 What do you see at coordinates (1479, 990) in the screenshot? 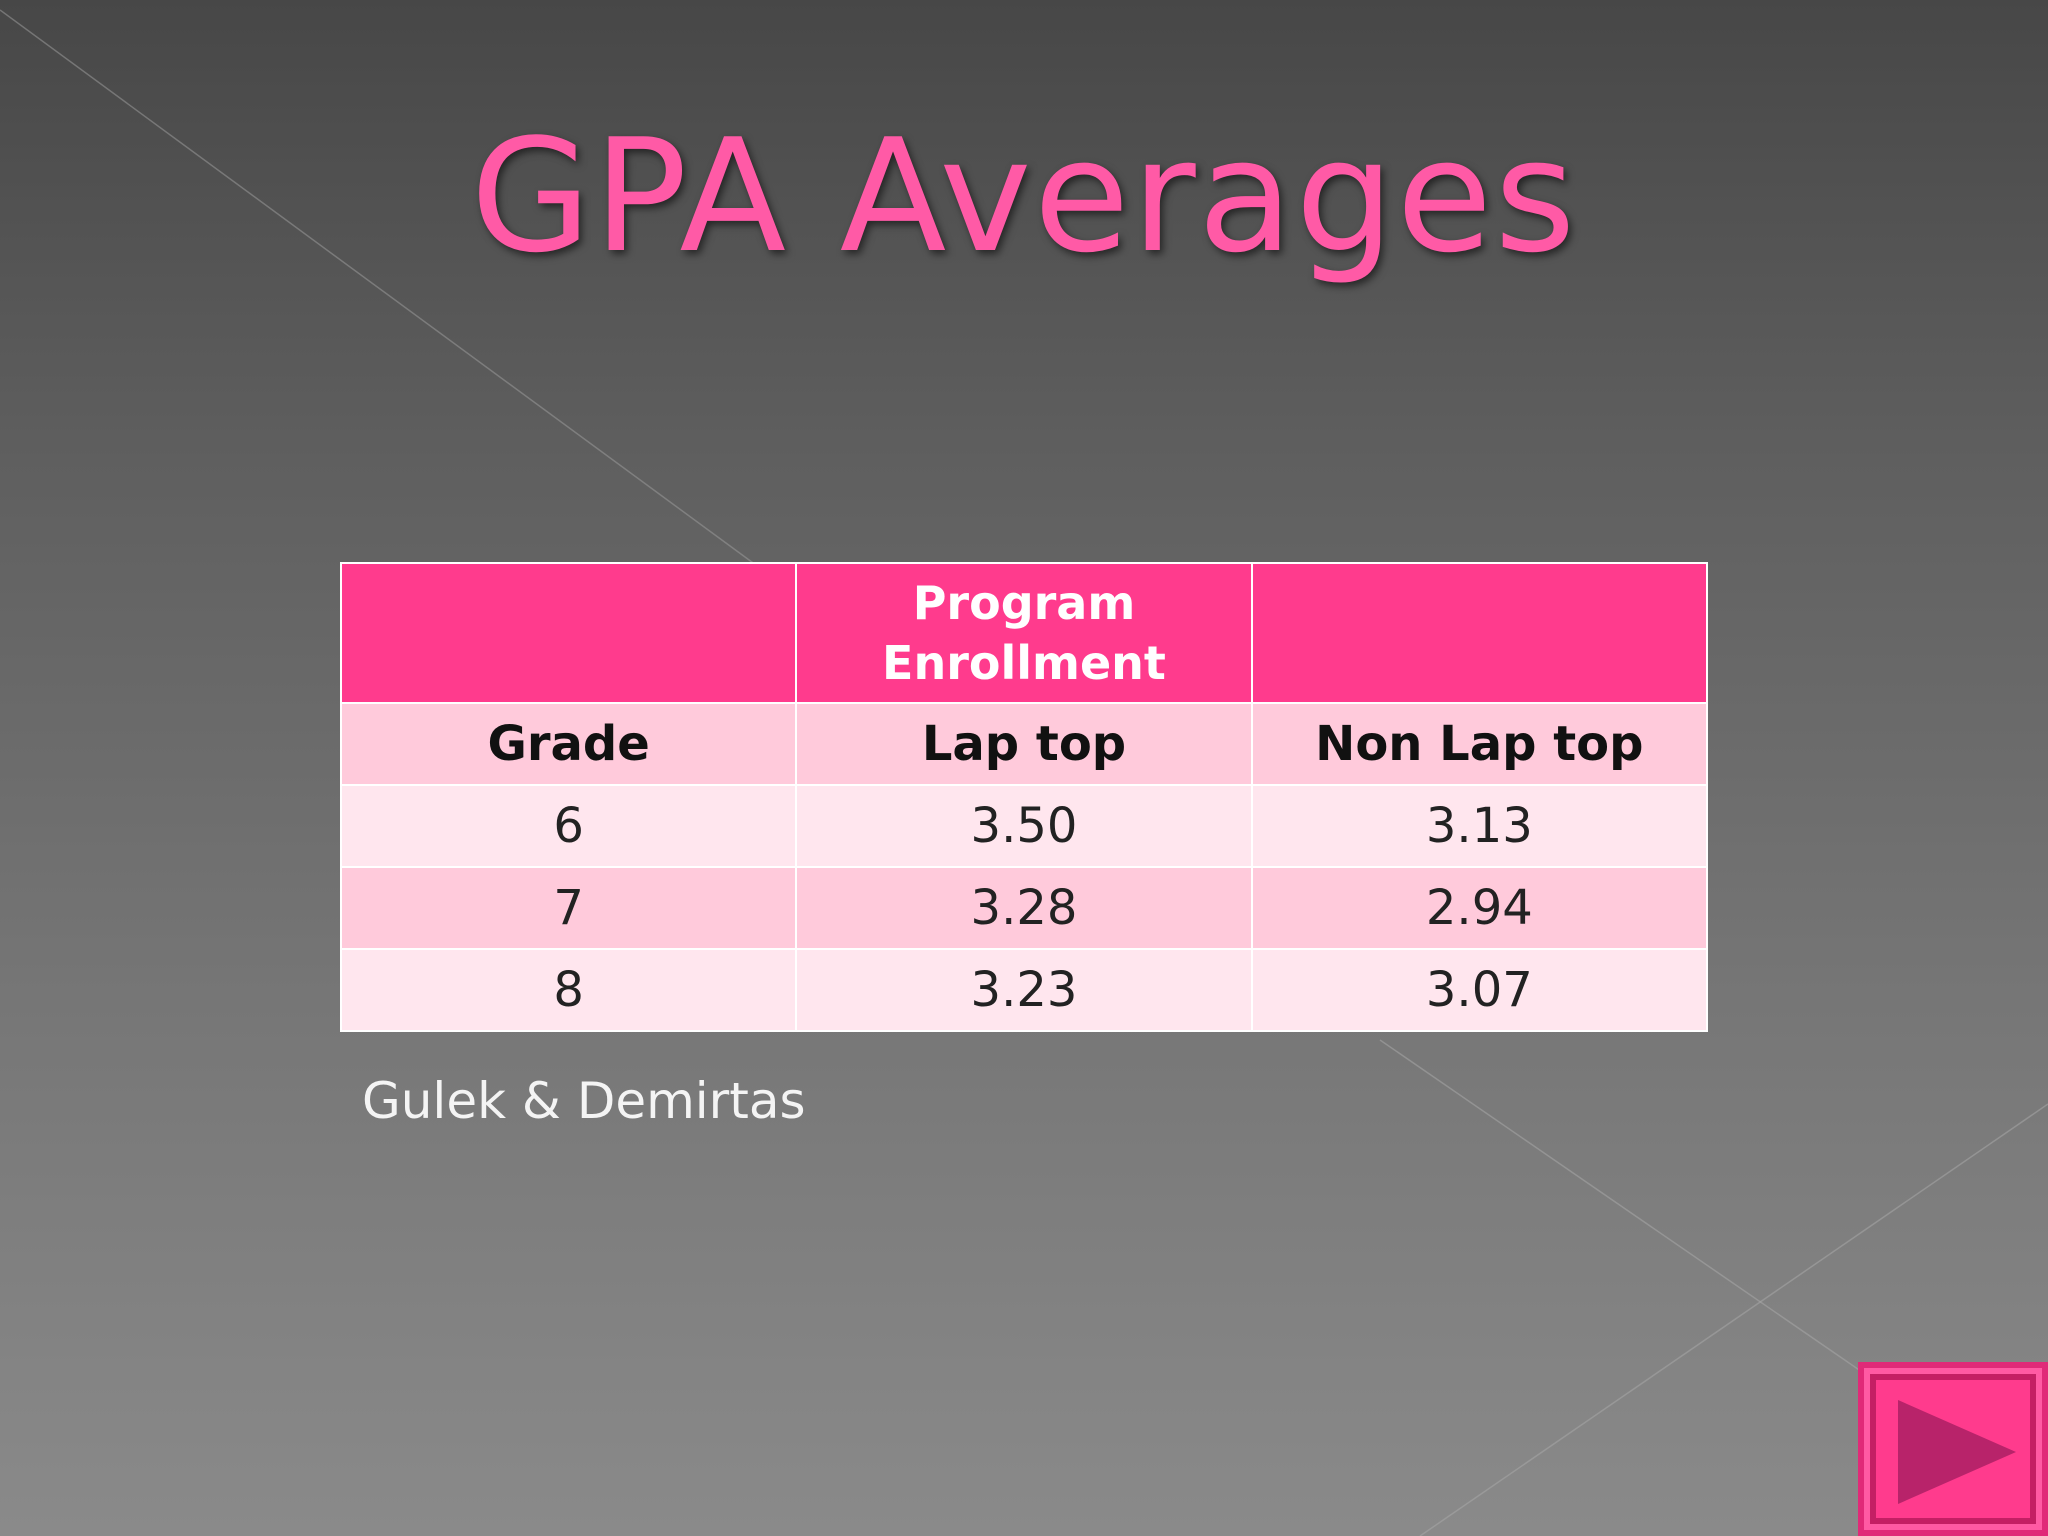
I see `non-laptop-gpa-cell: 3.07` at bounding box center [1479, 990].